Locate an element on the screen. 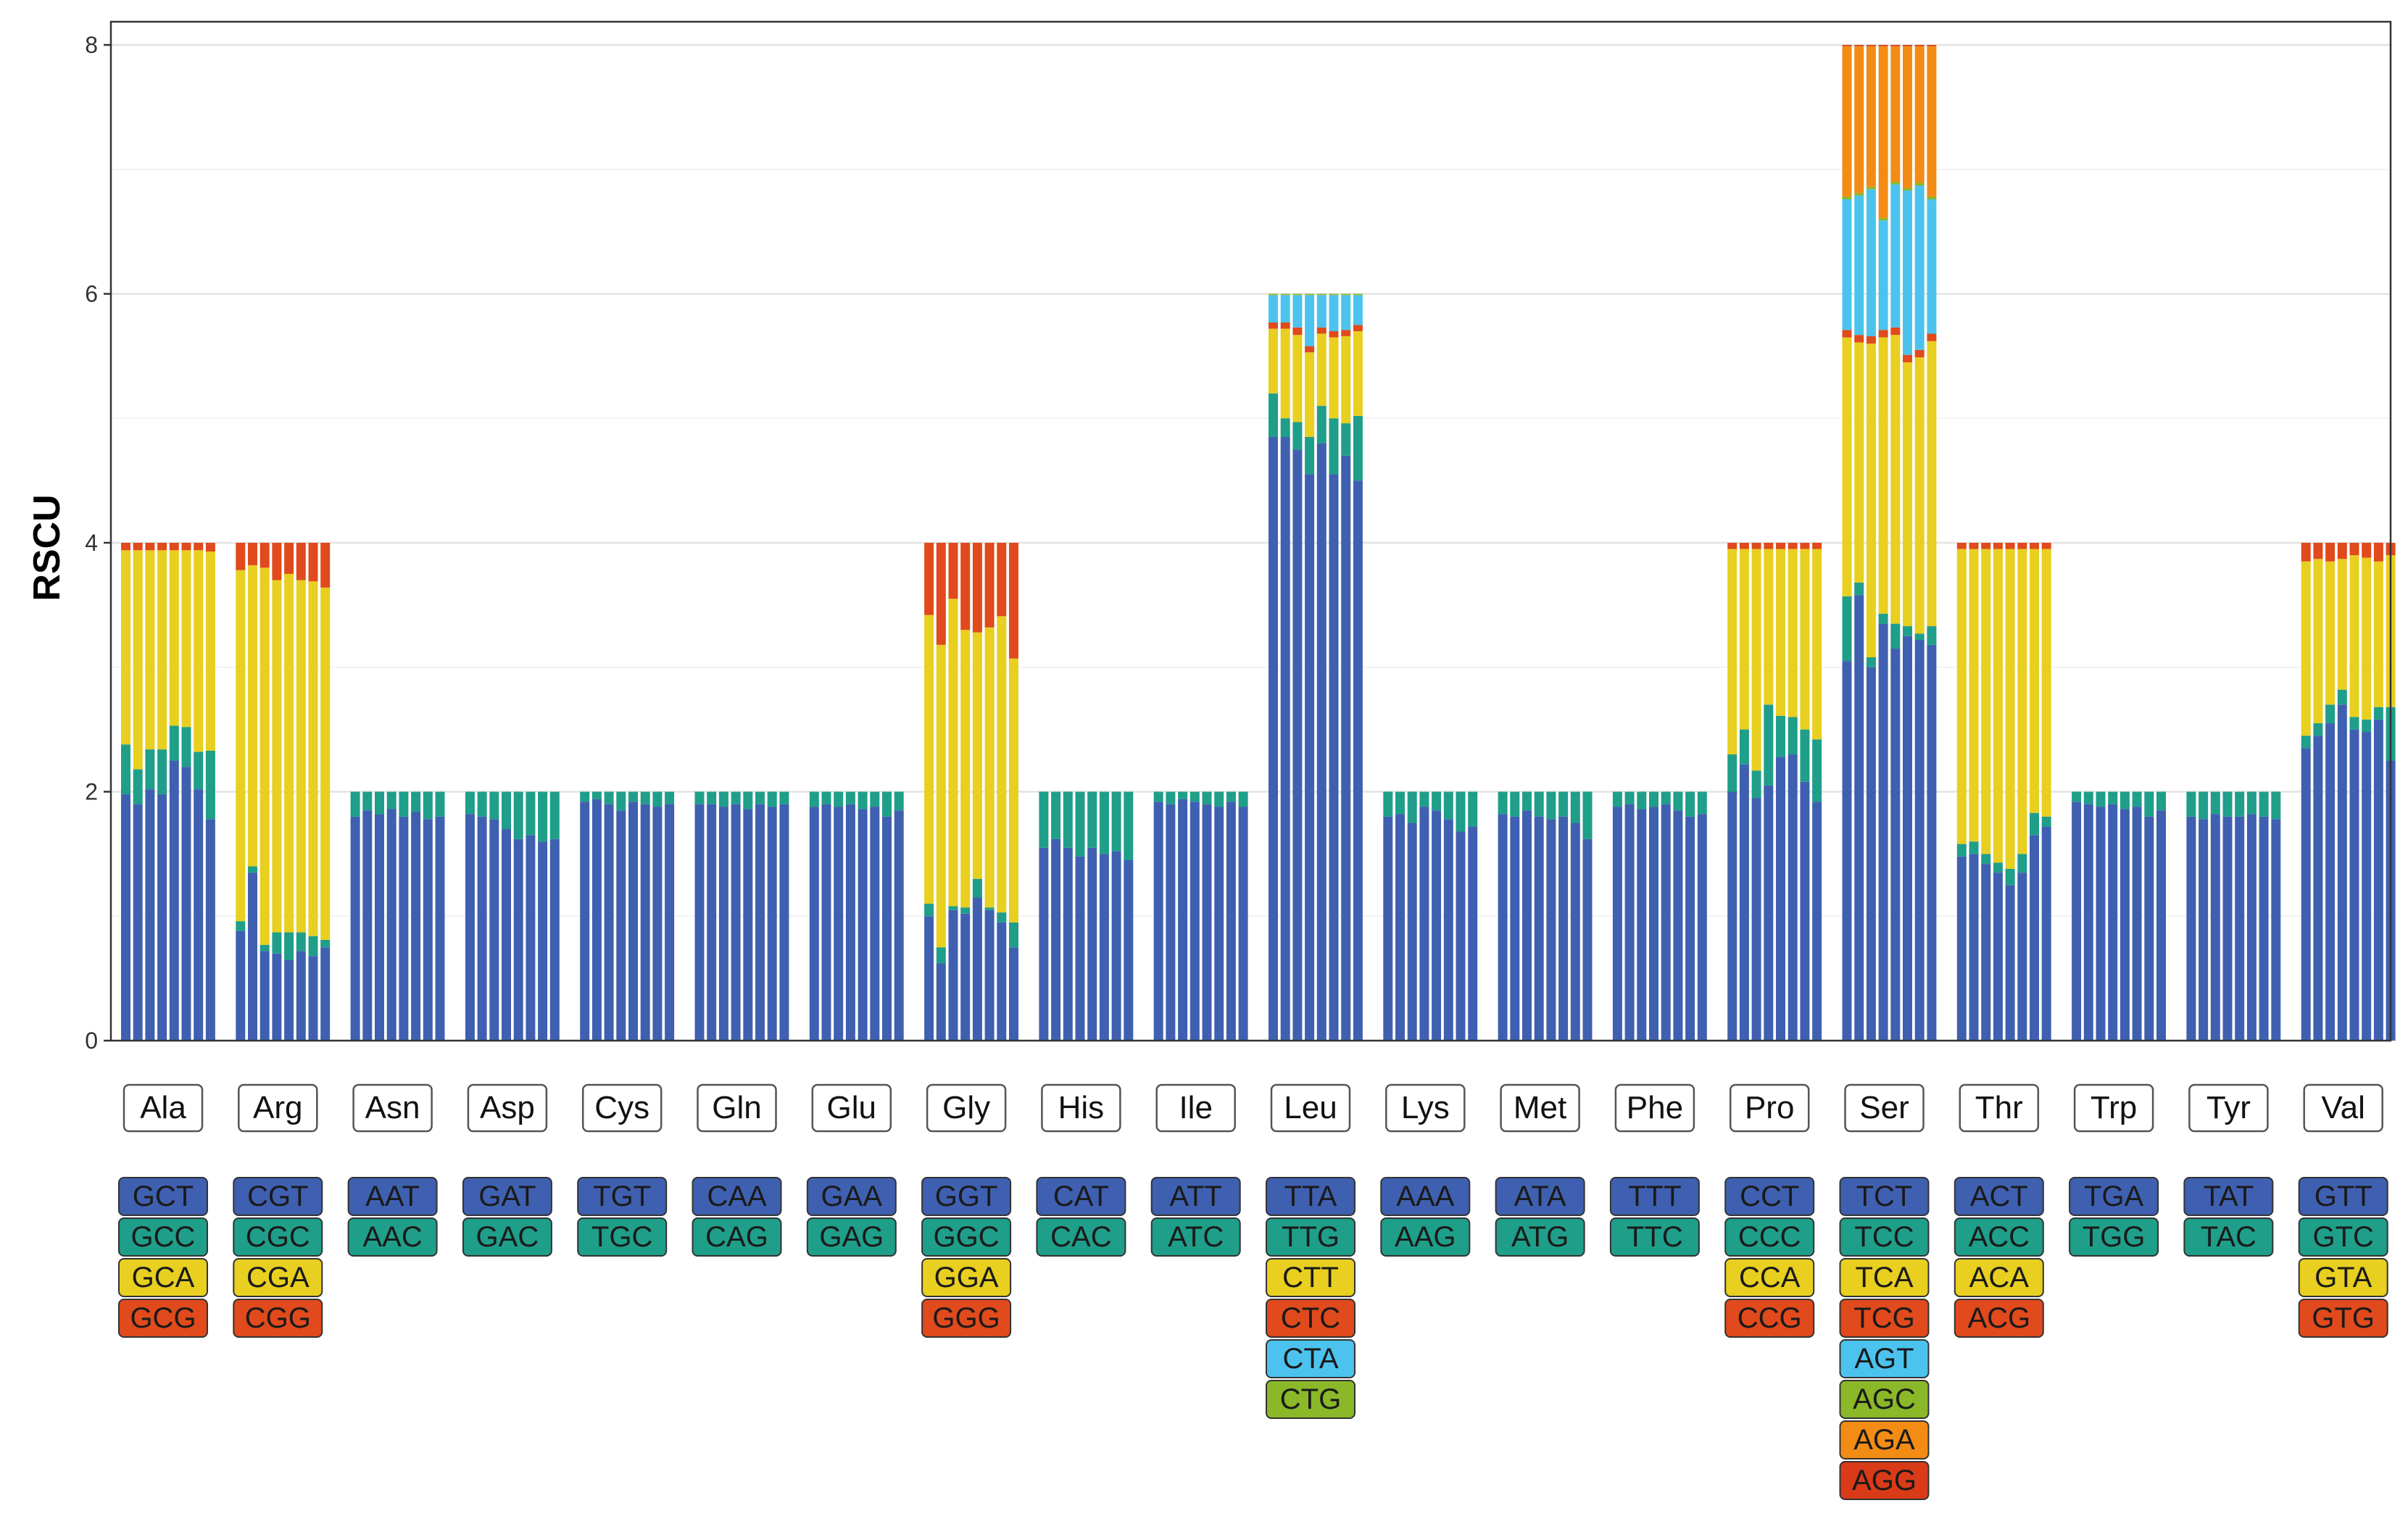 Image resolution: width=2408 pixels, height=1524 pixels. bar-segment-aga is located at coordinates (1871, 116).